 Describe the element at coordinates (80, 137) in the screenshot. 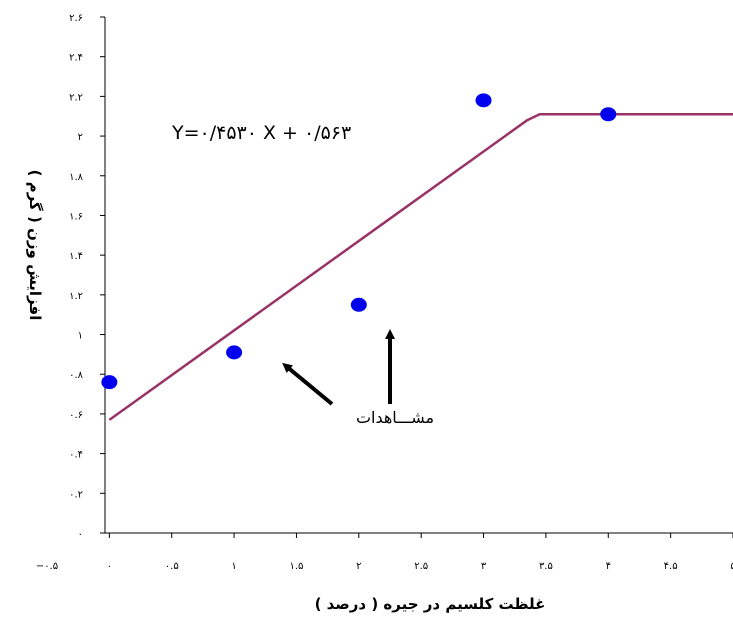

I see `y-tick-label: ۲` at that location.